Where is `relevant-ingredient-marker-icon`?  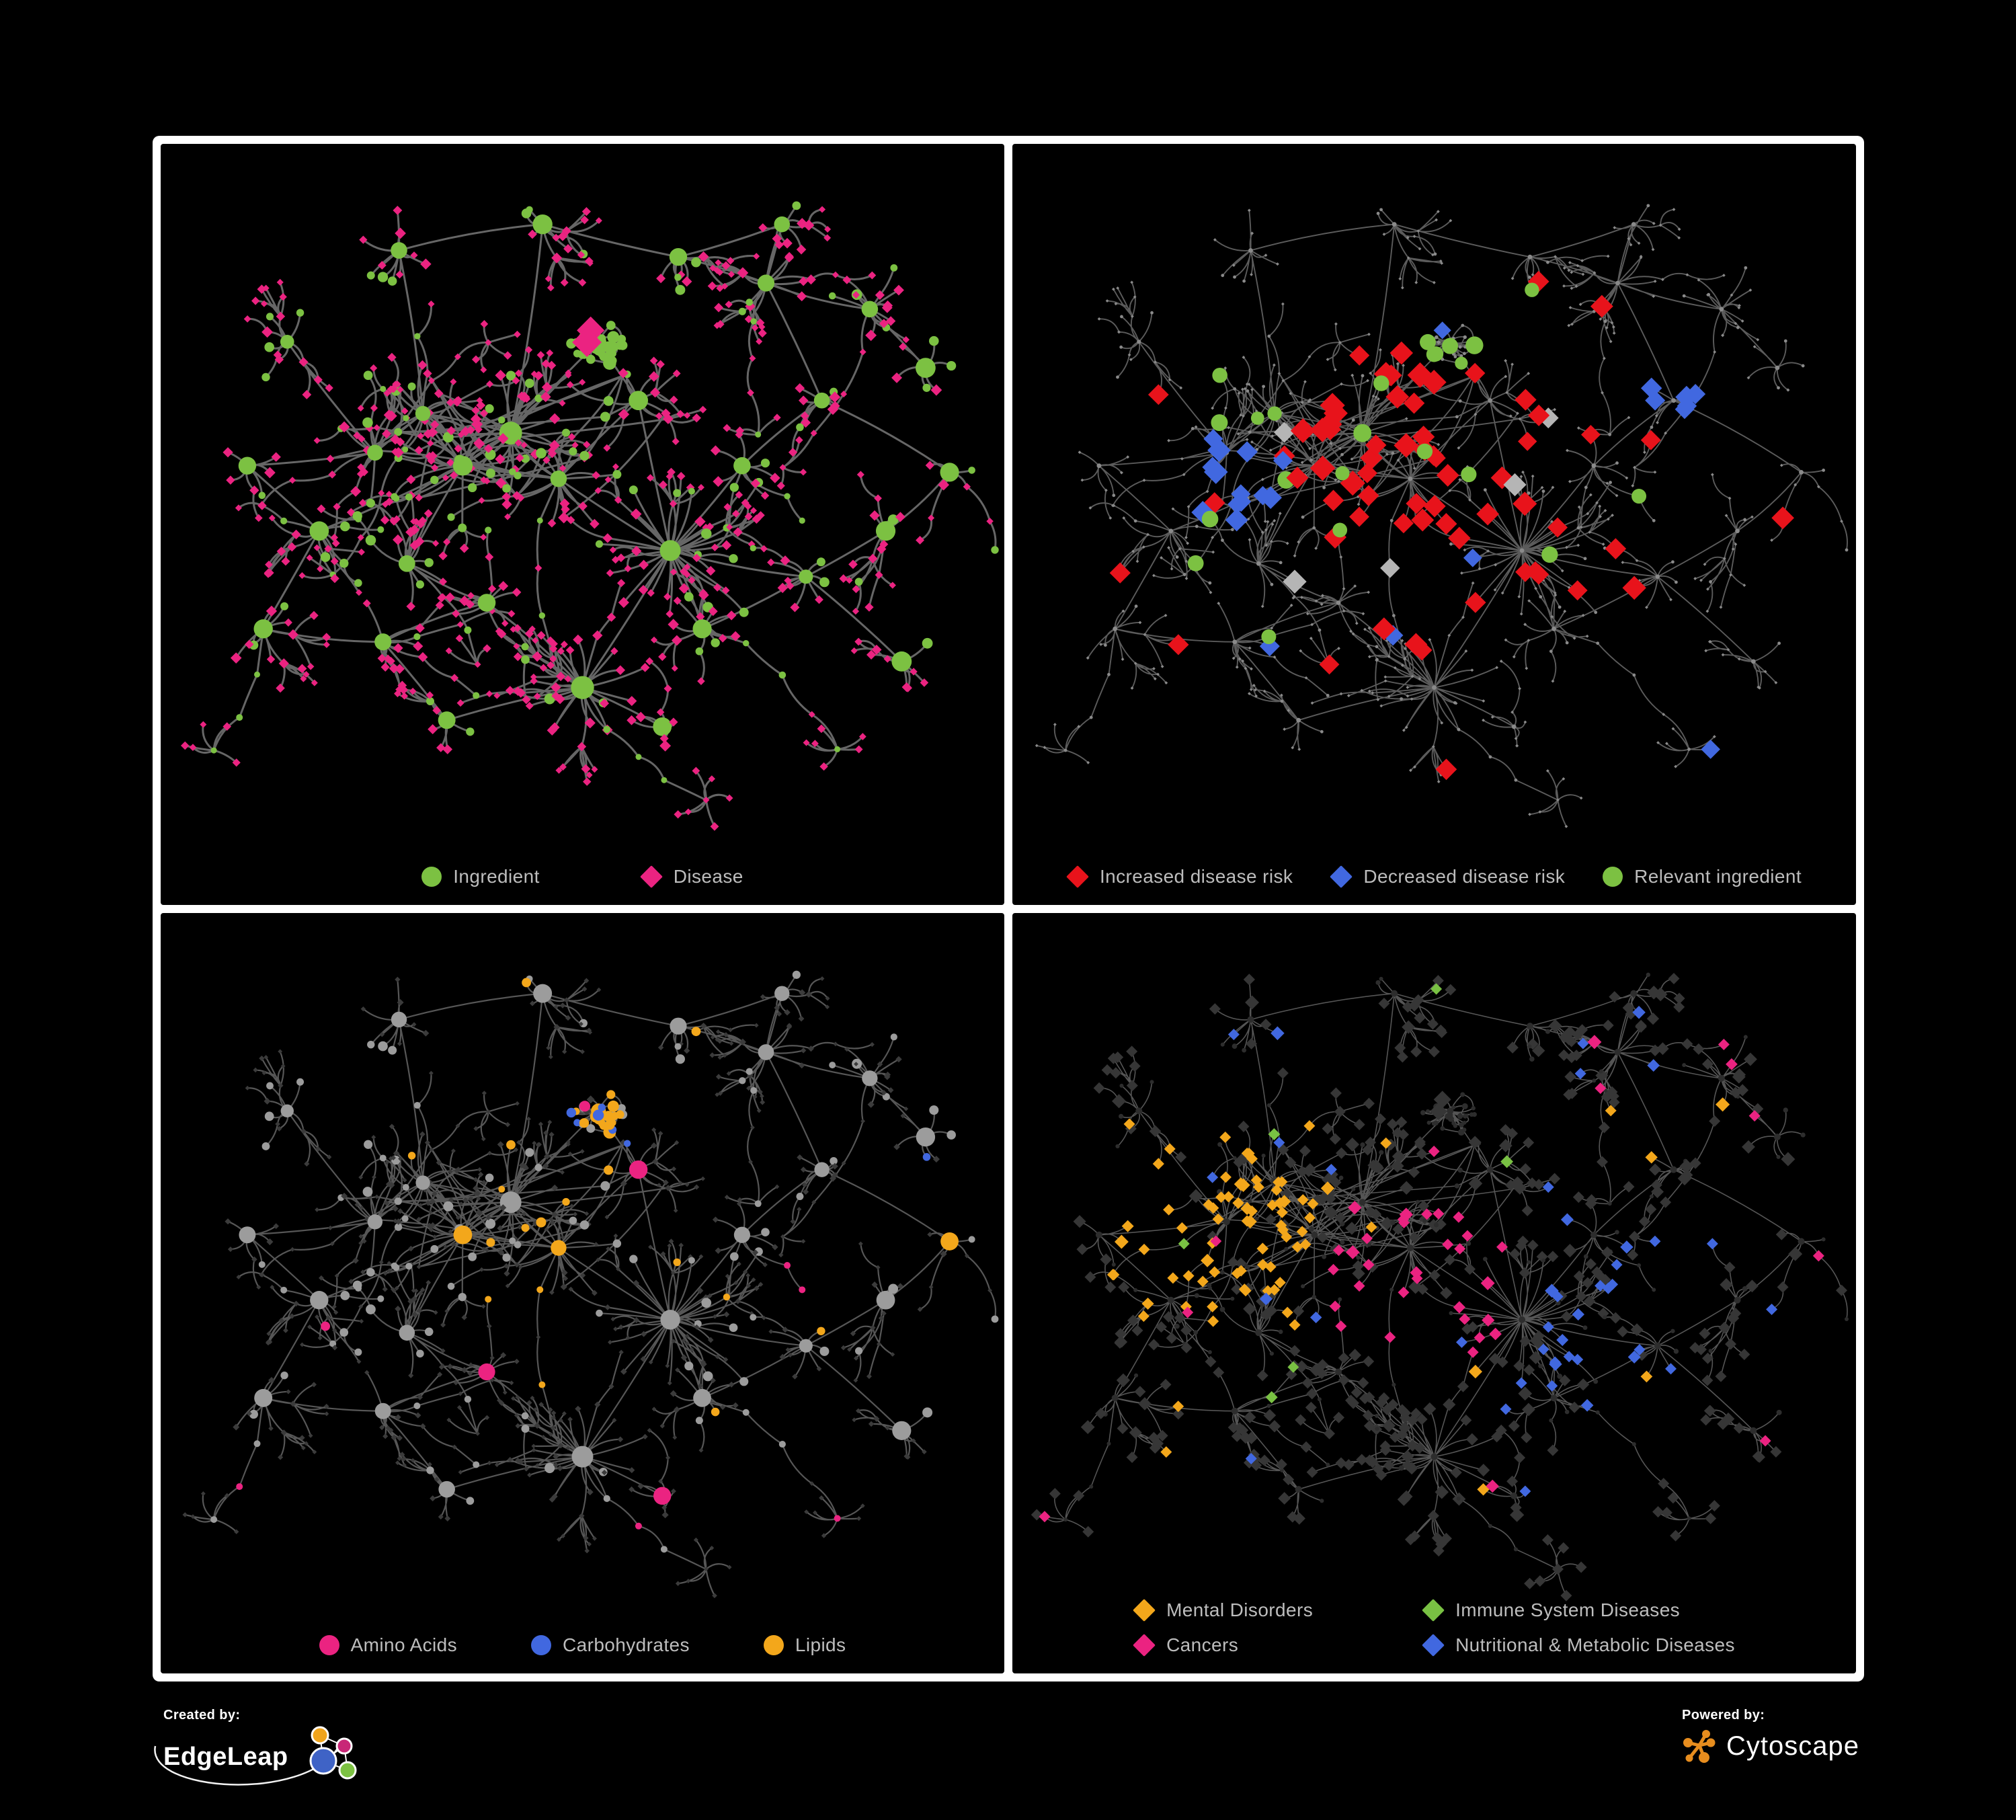
relevant-ingredient-marker-icon is located at coordinates (1613, 876).